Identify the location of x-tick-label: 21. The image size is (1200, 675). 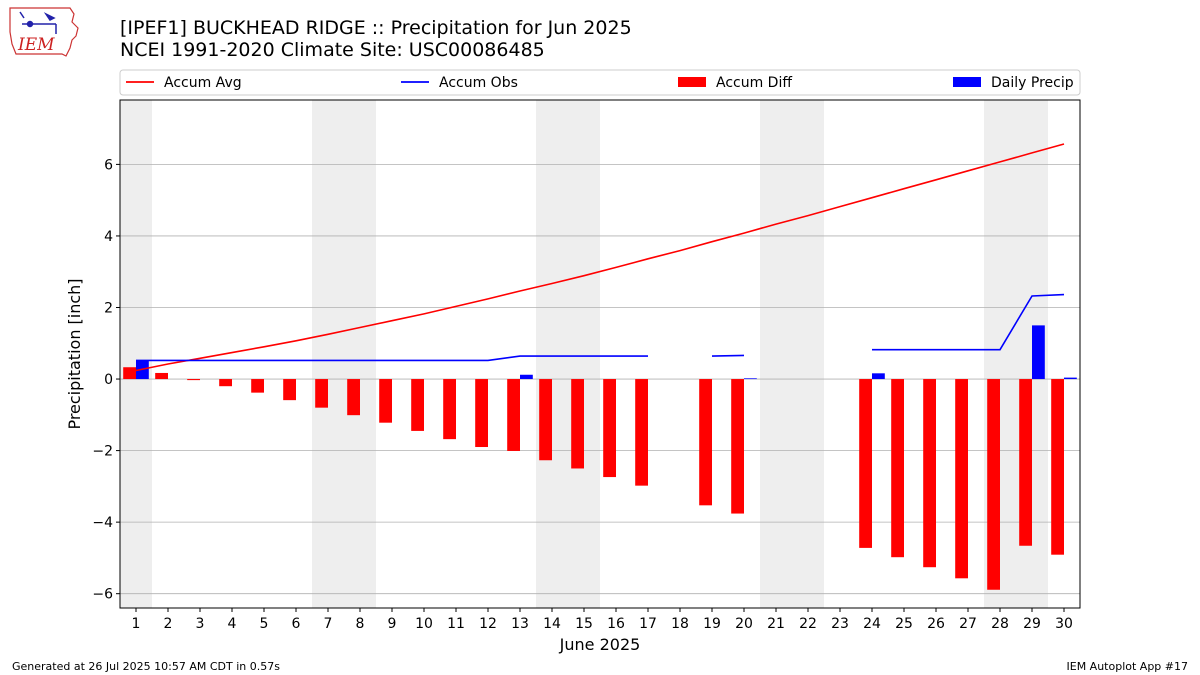
(776, 624).